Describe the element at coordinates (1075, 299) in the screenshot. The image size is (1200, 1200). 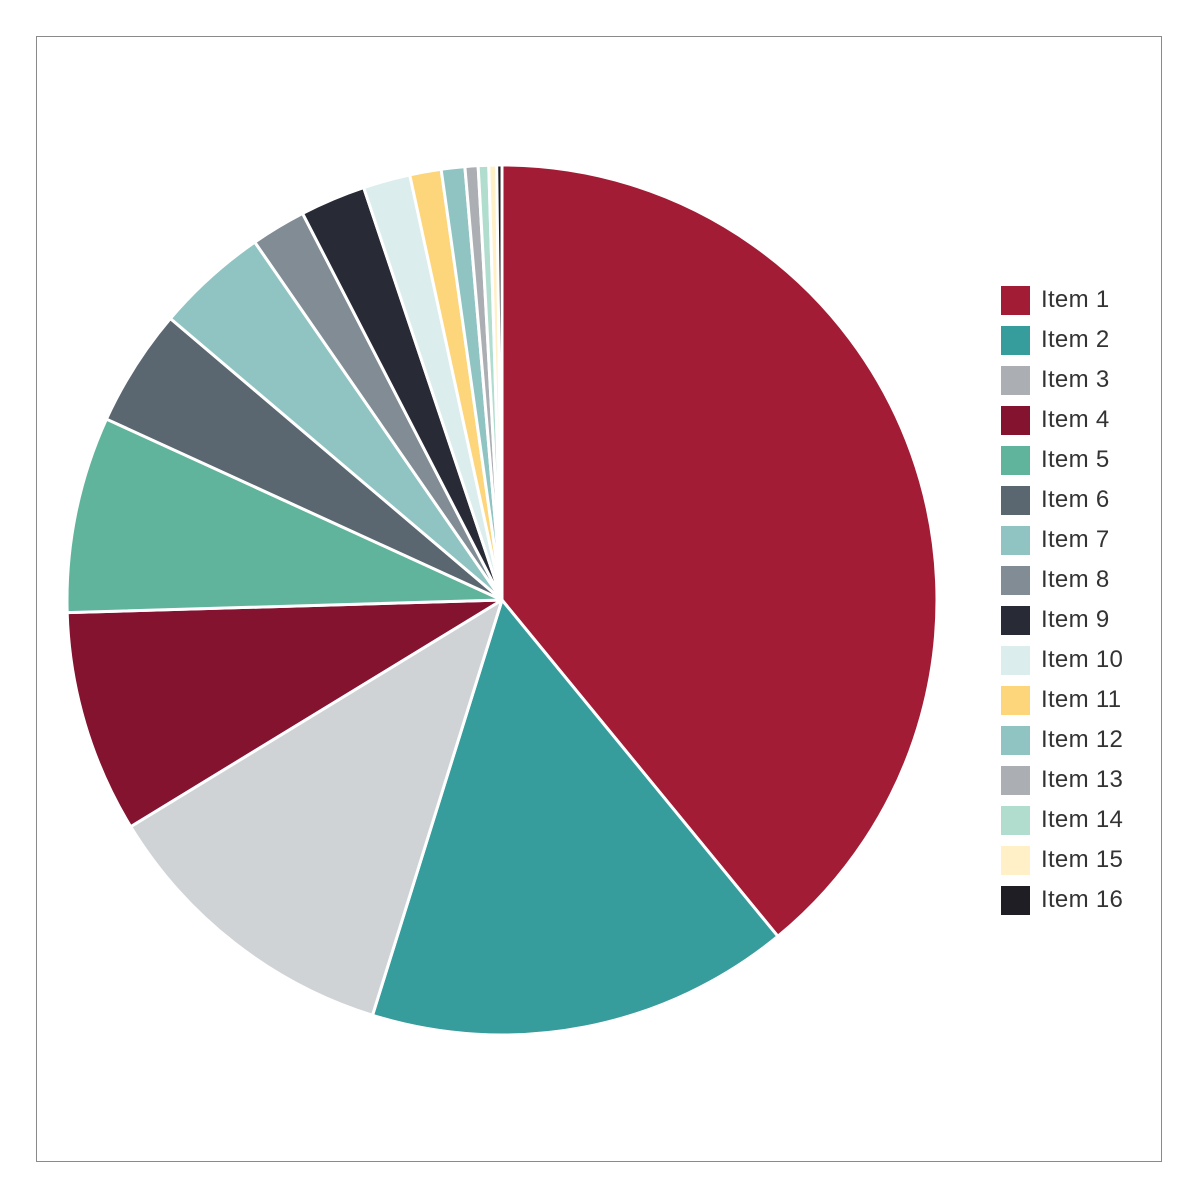
I see `legend-label: Item 1` at that location.